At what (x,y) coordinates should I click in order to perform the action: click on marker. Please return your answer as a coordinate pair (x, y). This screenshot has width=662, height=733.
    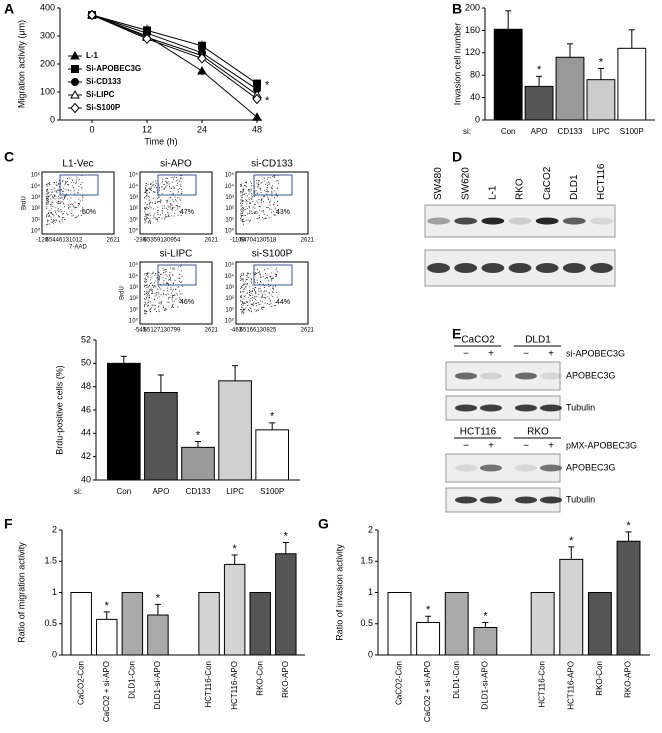
    Looking at the image, I should click on (202, 70).